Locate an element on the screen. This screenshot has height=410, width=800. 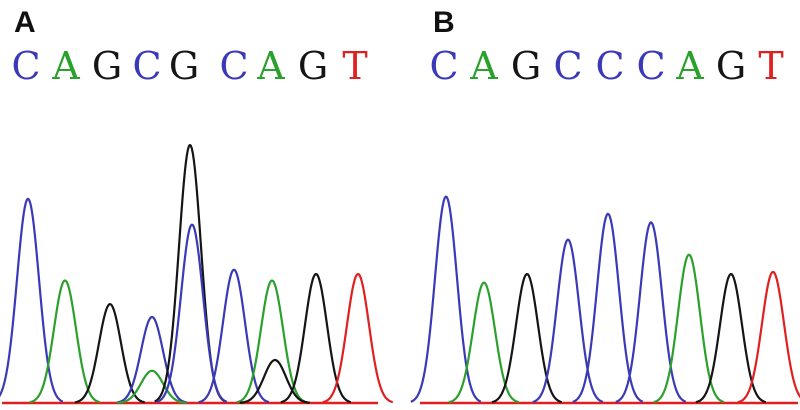
panel-label-a: A is located at coordinates (25, 22).